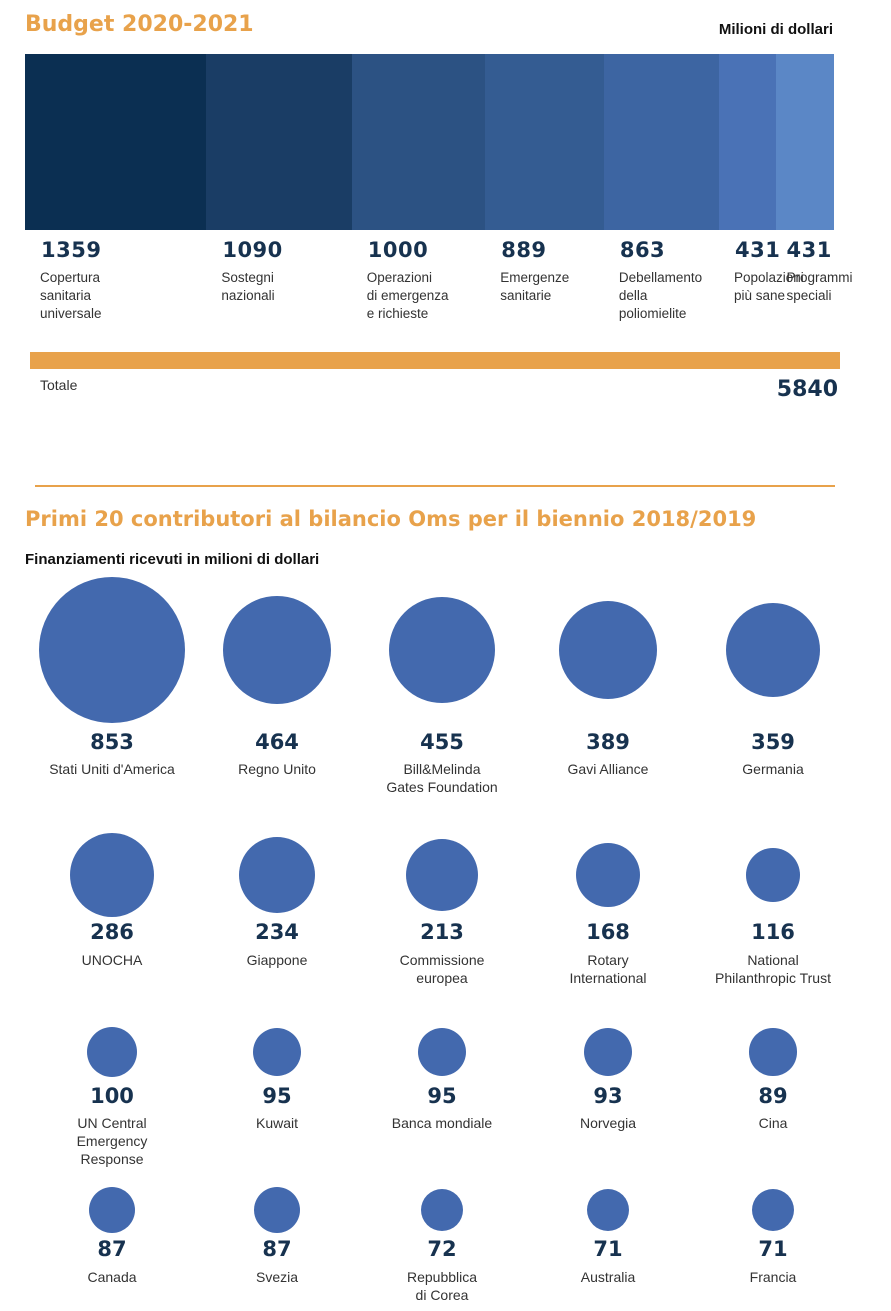  I want to click on contributor-label: Banca mondiale, so click(442, 1123).